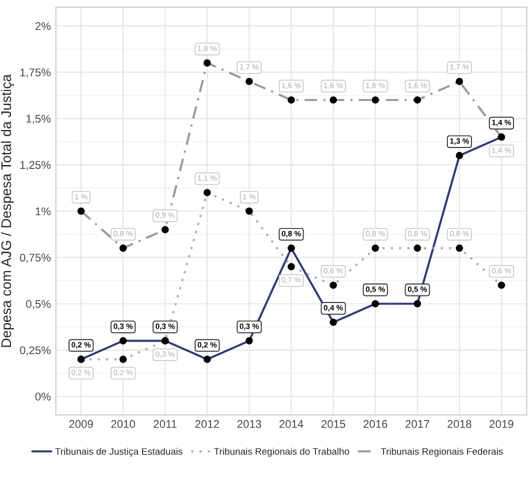  Describe the element at coordinates (7, 210) in the screenshot. I see `y-axis-title: Depesa com AJG / Despesa Total da Justiça` at that location.